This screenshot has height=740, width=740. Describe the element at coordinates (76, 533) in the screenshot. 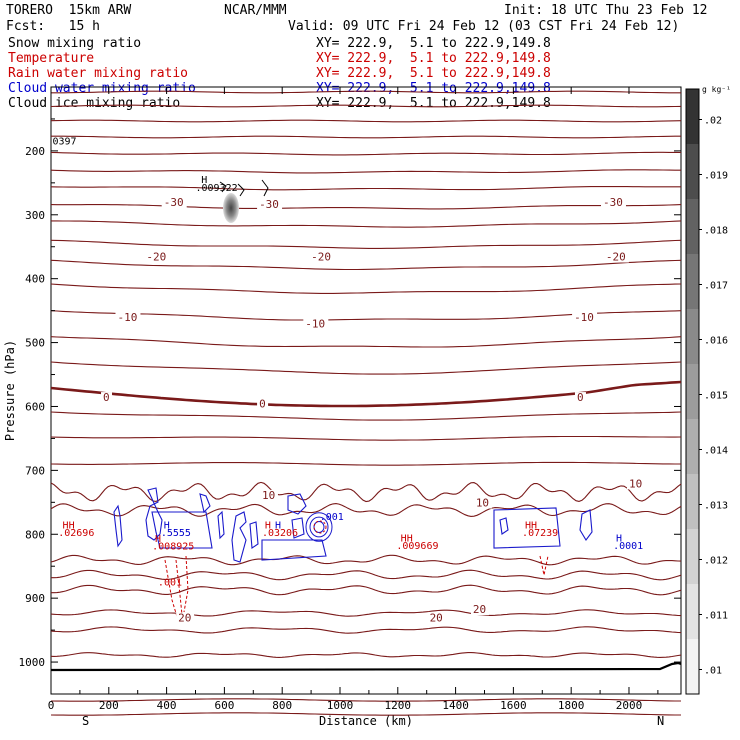

I see `max-annotation: .02696` at that location.